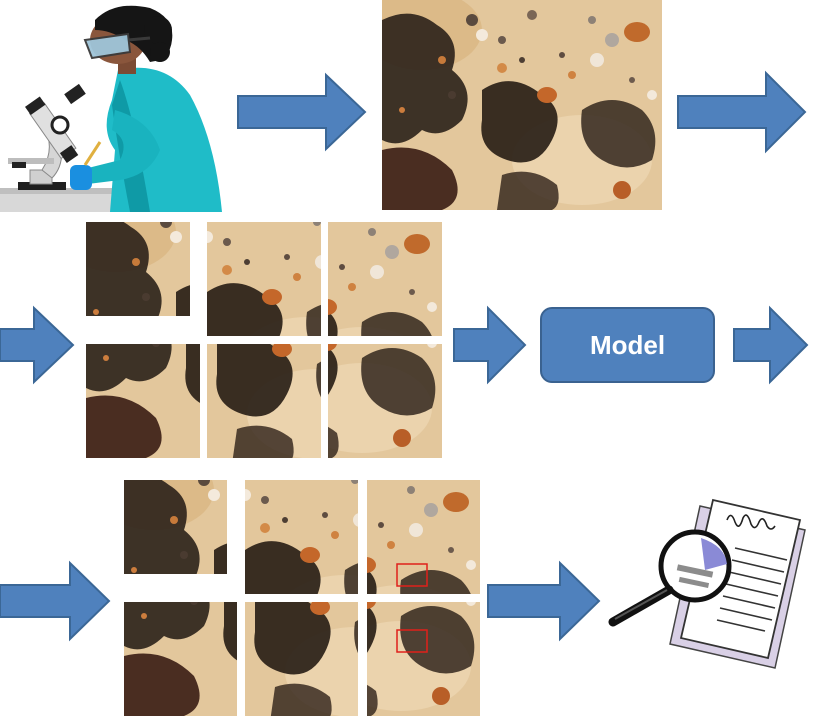 Image resolution: width=813 pixels, height=720 pixels. Describe the element at coordinates (522, 105) in the screenshot. I see `microscope-sample-image` at that location.